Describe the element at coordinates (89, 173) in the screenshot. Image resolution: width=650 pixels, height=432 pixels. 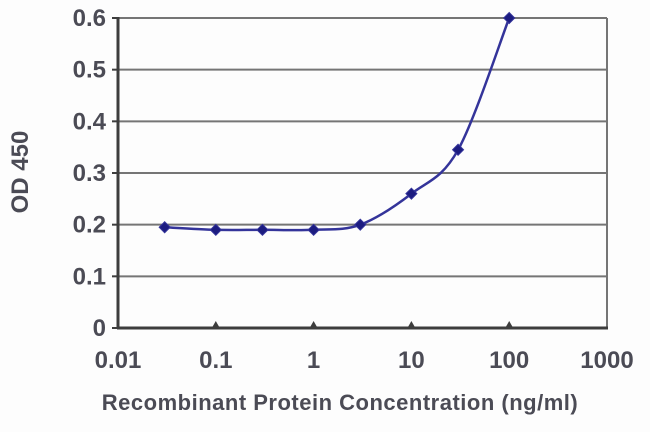
I see `y-tick-label: 0.3` at that location.